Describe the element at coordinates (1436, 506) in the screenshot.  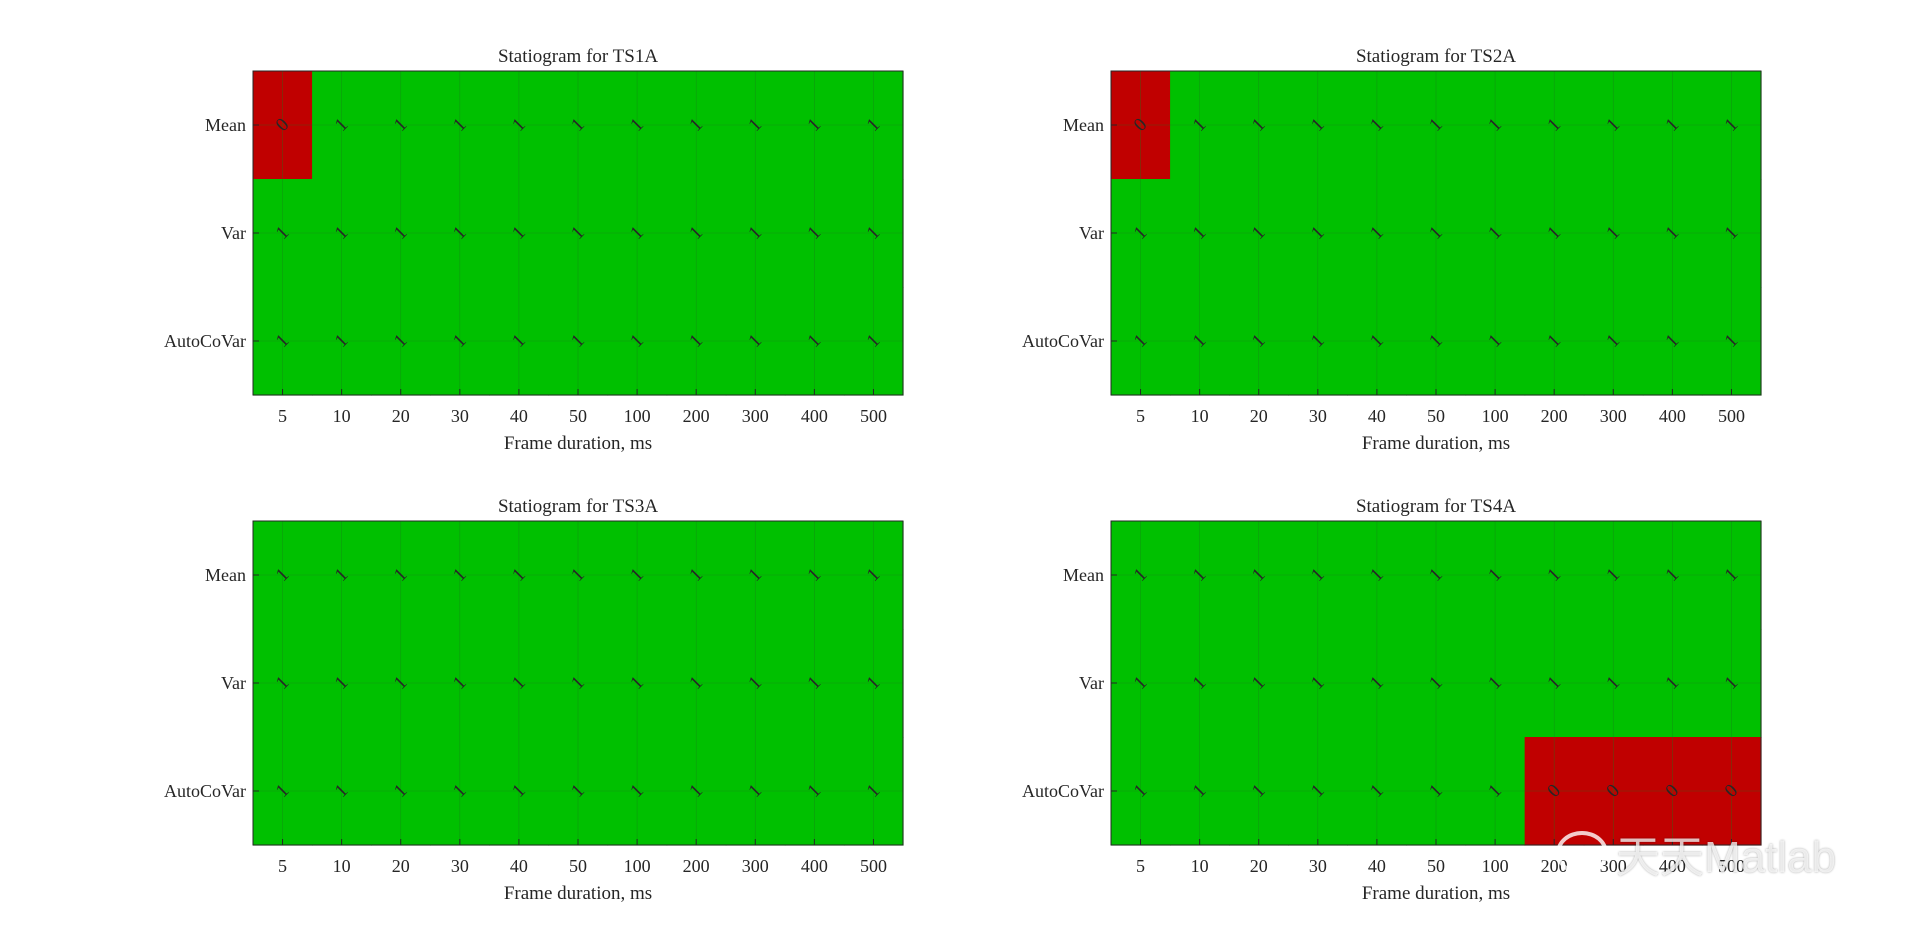
I see `chart-title: Statiogram for TS4A` at that location.